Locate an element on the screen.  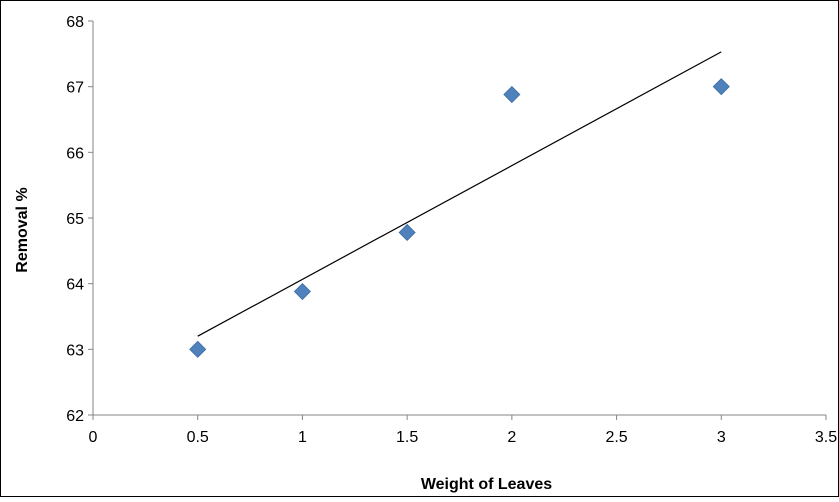
y-tick-label: 68 is located at coordinates (75, 22).